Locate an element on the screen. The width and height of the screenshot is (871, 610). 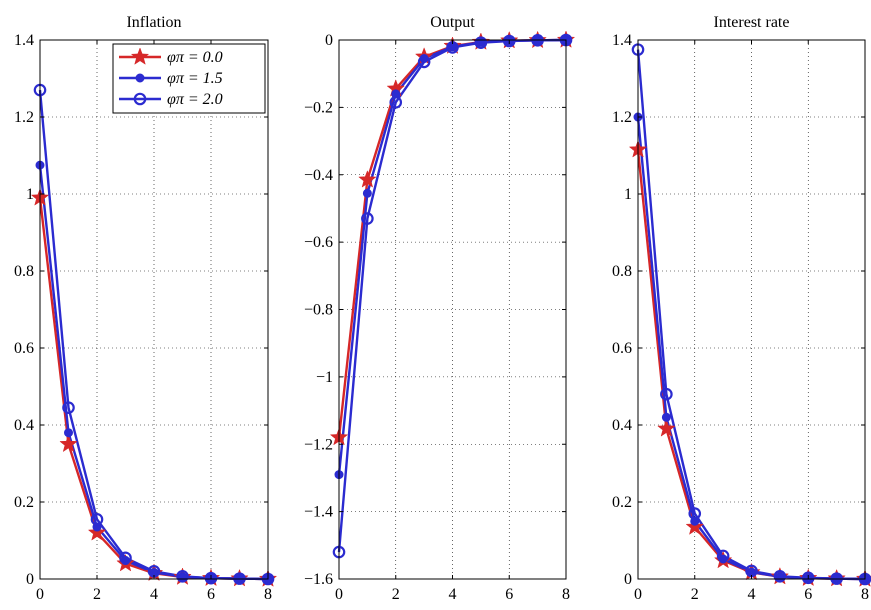
y-tick-label: −1.6 is located at coordinates (318, 579).